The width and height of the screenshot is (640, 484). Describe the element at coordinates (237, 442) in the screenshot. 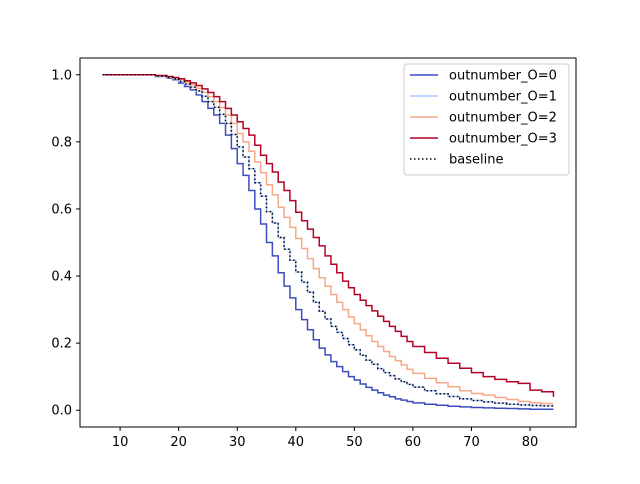

I see `x-tick-label: 30` at that location.